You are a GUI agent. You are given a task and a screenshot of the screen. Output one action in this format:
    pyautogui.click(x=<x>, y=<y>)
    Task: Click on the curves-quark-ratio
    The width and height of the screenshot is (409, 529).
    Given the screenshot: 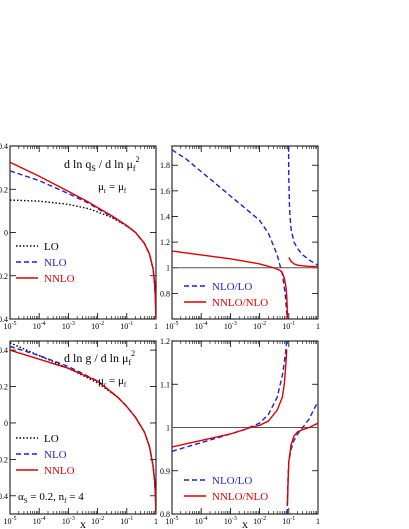 What is the action you would take?
    pyautogui.click(x=245, y=232)
    